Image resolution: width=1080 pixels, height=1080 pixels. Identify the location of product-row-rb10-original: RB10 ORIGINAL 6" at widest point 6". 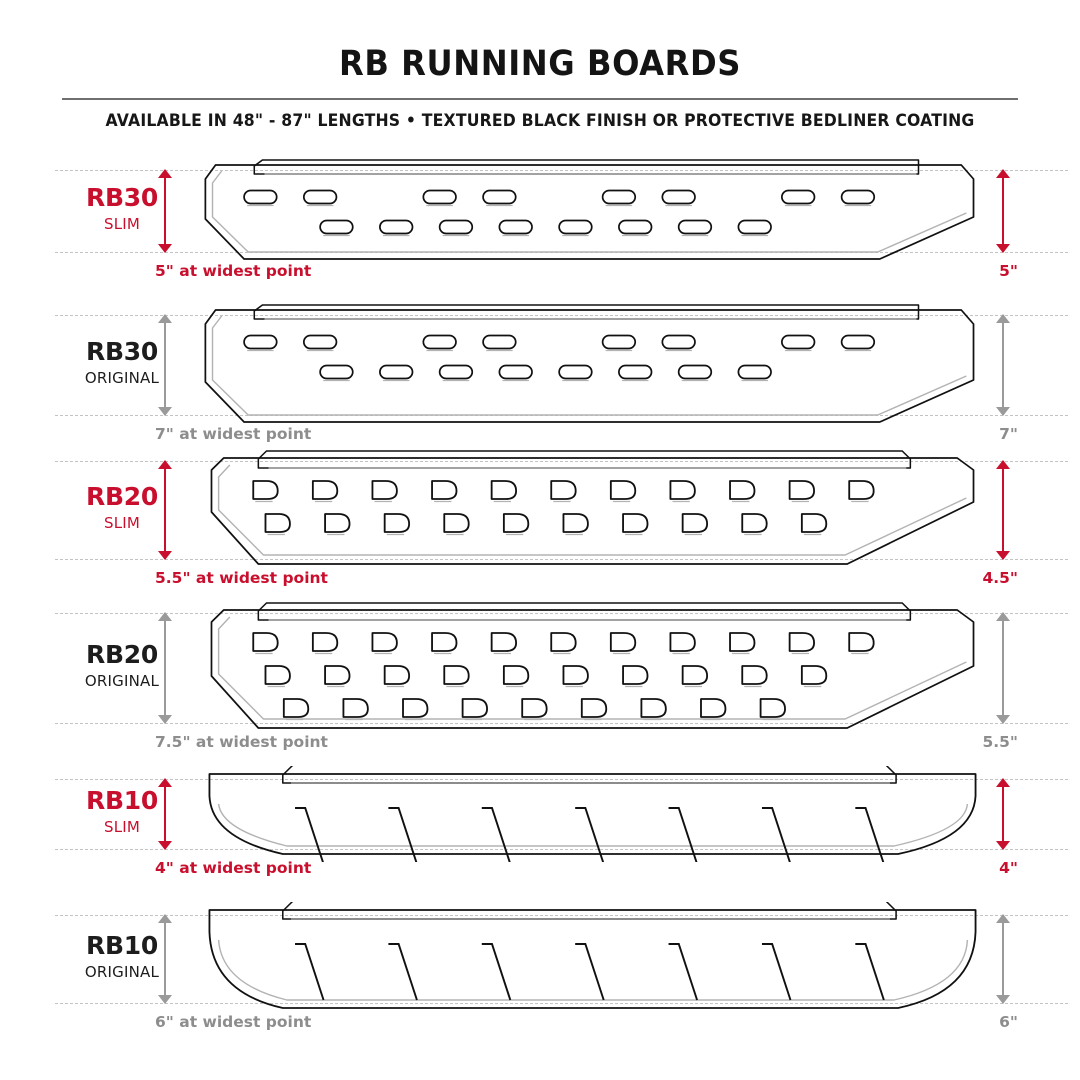
(540, 972).